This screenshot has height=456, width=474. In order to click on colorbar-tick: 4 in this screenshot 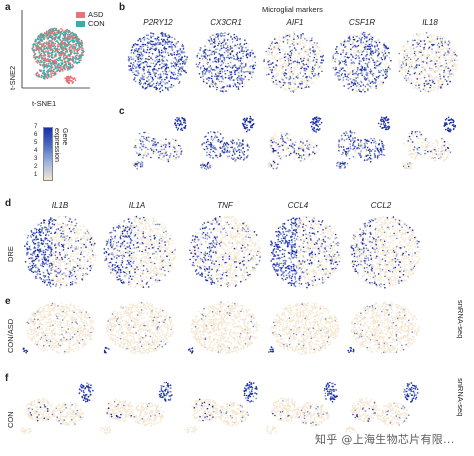, I will do `click(36, 151)`.